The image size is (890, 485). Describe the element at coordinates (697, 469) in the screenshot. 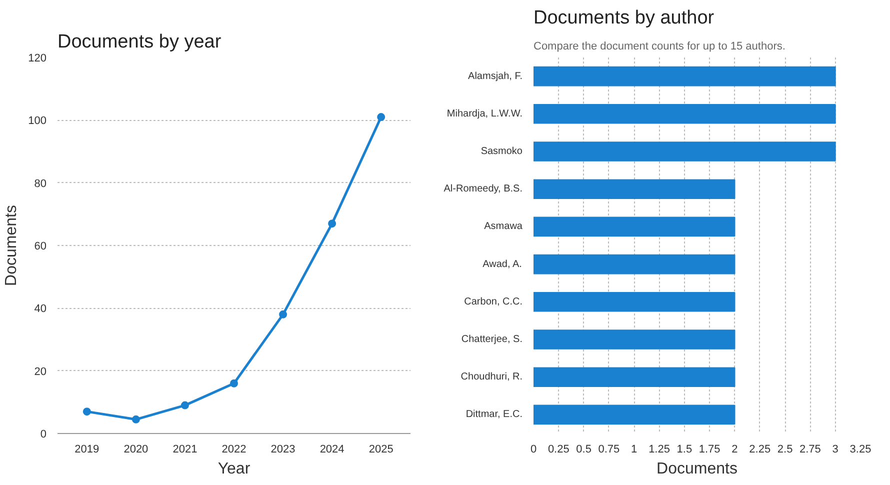

I see `x-axis-title: Documents` at that location.